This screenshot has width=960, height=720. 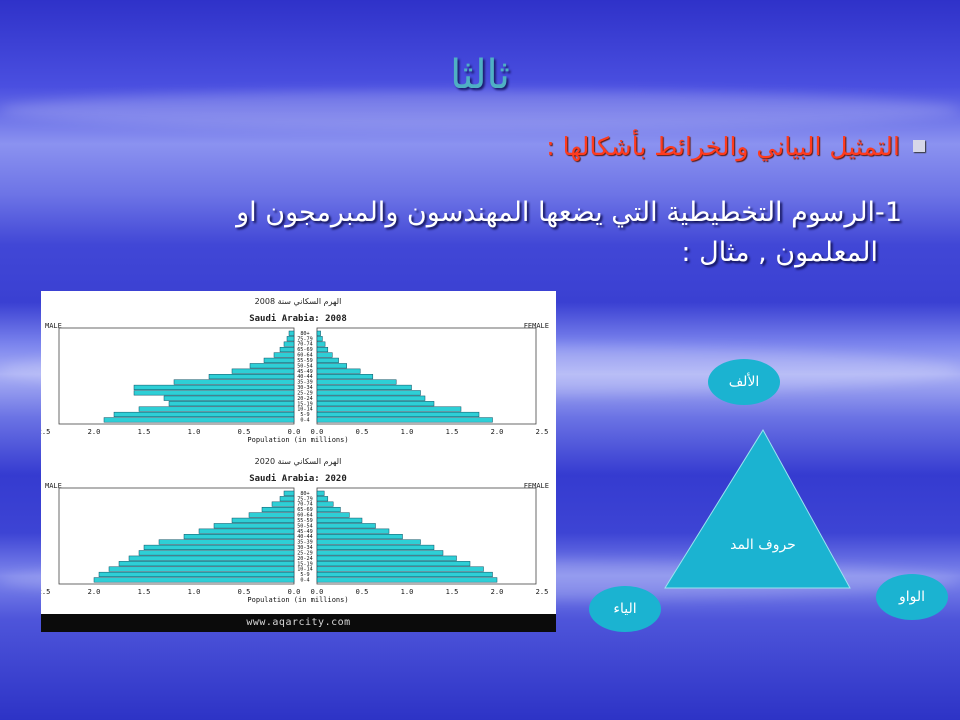 What do you see at coordinates (305, 548) in the screenshot?
I see `pyramid-age-label: 30-34` at bounding box center [305, 548].